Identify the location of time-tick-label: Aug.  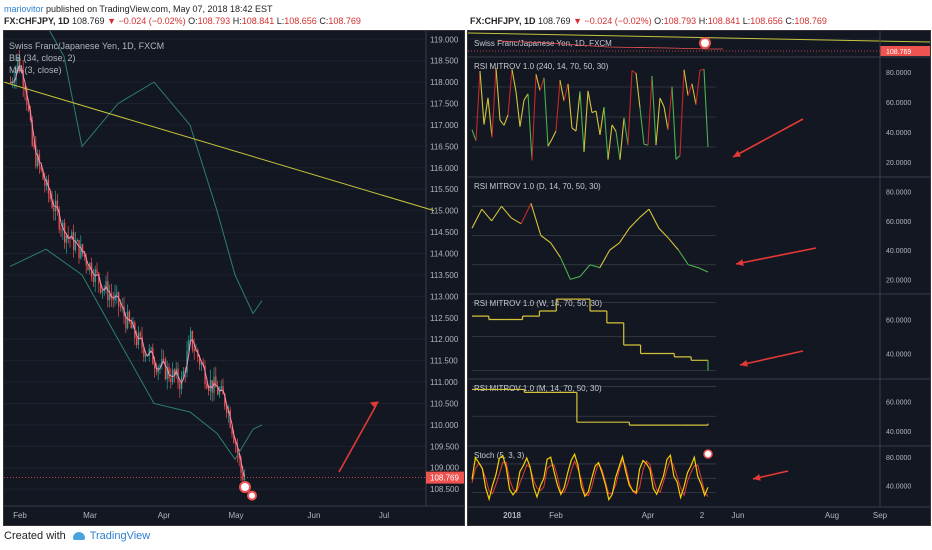
(832, 515).